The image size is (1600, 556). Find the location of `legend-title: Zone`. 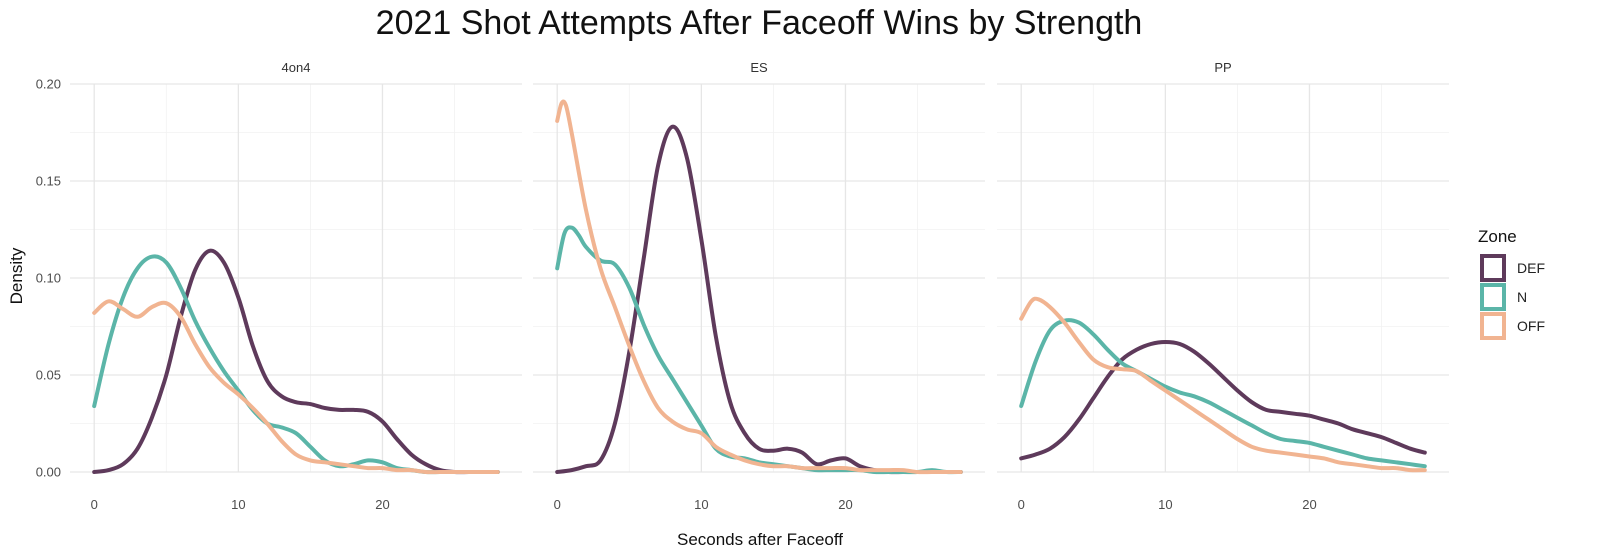

legend-title: Zone is located at coordinates (1497, 236).